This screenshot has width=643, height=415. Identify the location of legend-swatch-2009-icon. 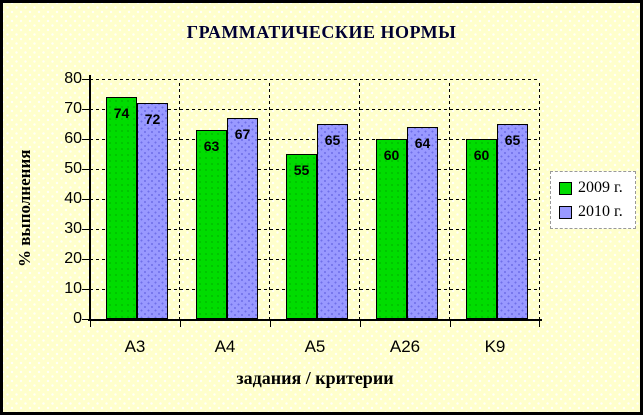
(565, 188).